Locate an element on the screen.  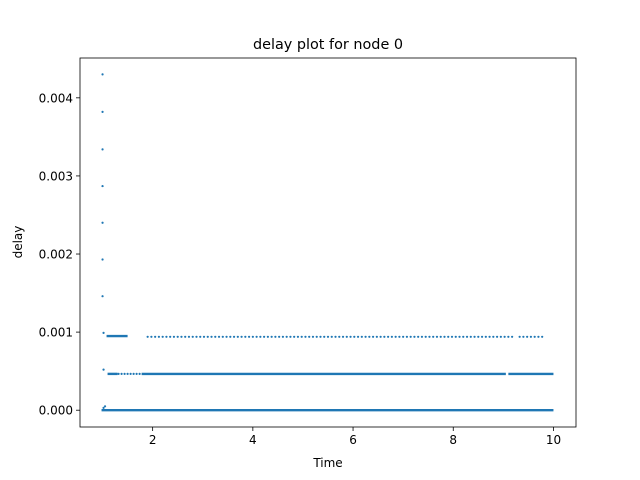
y-tick-label: 0.000 is located at coordinates (56, 411).